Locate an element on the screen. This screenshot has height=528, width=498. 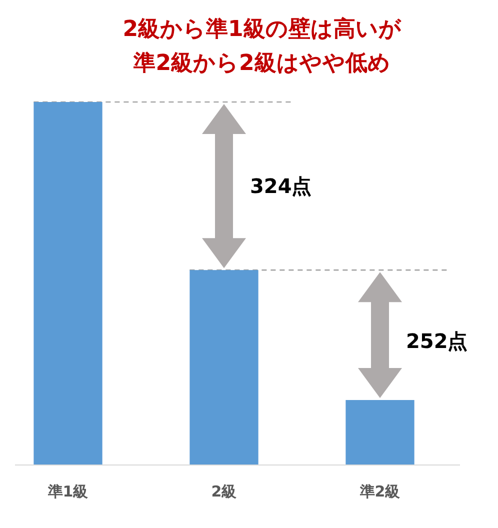
x-tick-label: 準1級 is located at coordinates (68, 491).